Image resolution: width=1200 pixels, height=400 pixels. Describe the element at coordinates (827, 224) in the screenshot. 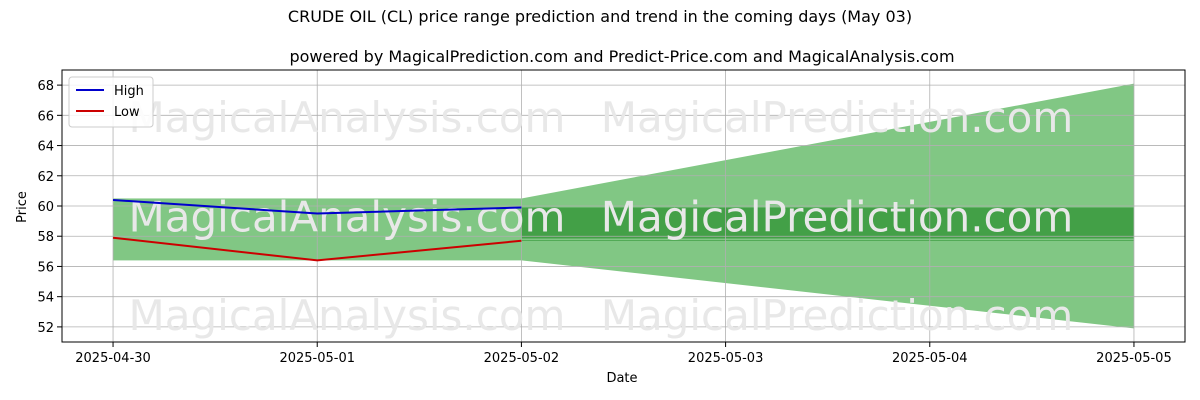

I see `forecast-core-band` at that location.